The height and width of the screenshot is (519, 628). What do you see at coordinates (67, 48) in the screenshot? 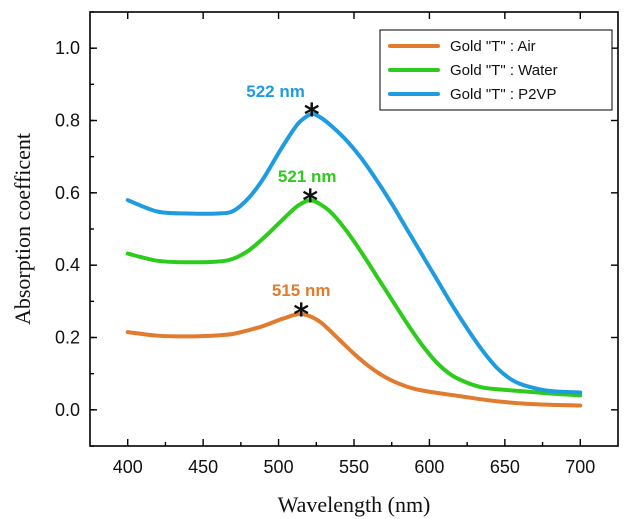
I see `y-tick-label-5: 1.0` at bounding box center [67, 48].